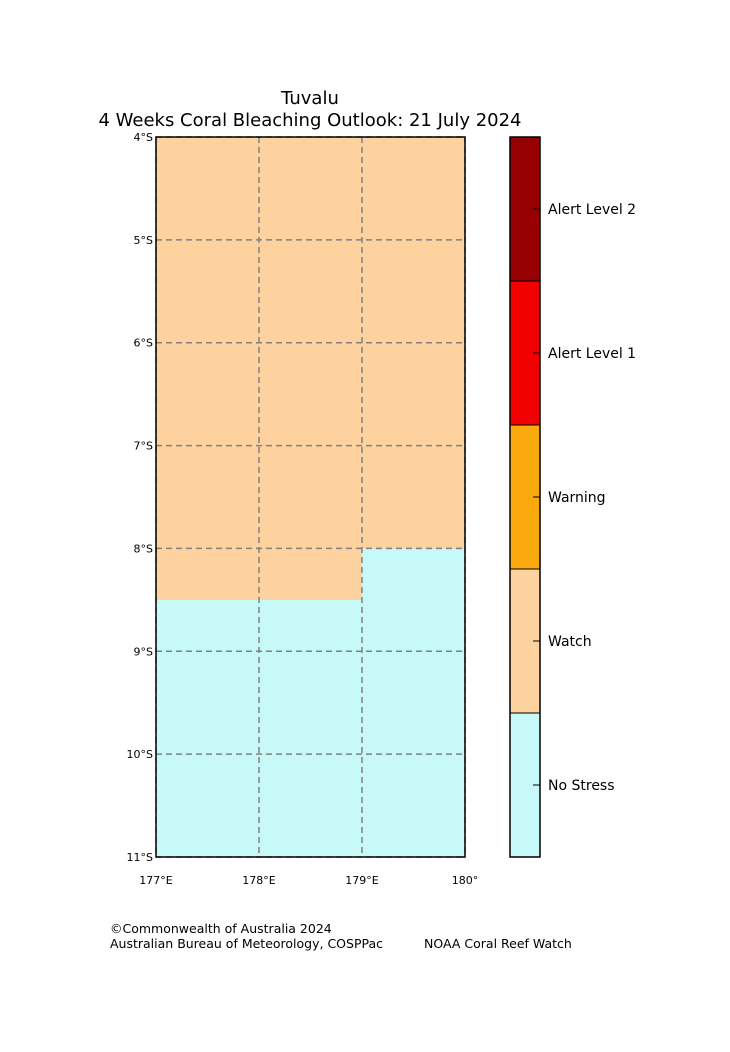 The image size is (730, 1052). Describe the element at coordinates (143, 343) in the screenshot. I see `lat-tick-label: 6°S` at that location.